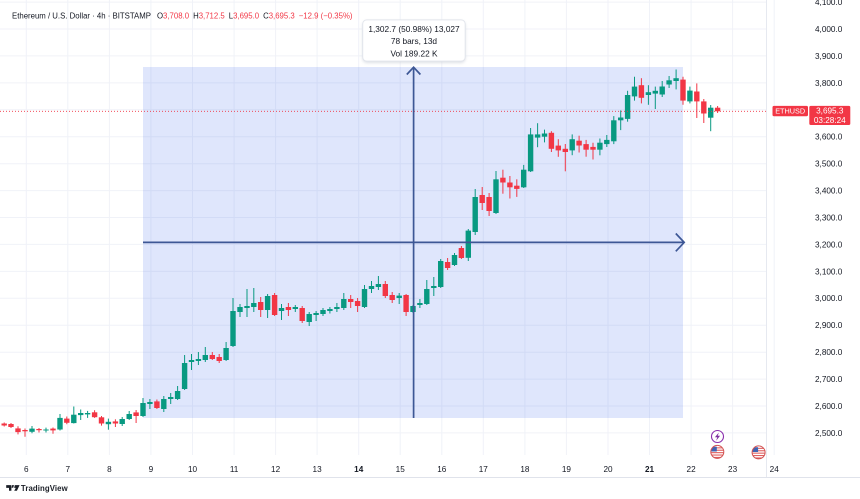 The width and height of the screenshot is (860, 499). Describe the element at coordinates (829, 244) in the screenshot. I see `svg-text: 3,200.0` at that location.